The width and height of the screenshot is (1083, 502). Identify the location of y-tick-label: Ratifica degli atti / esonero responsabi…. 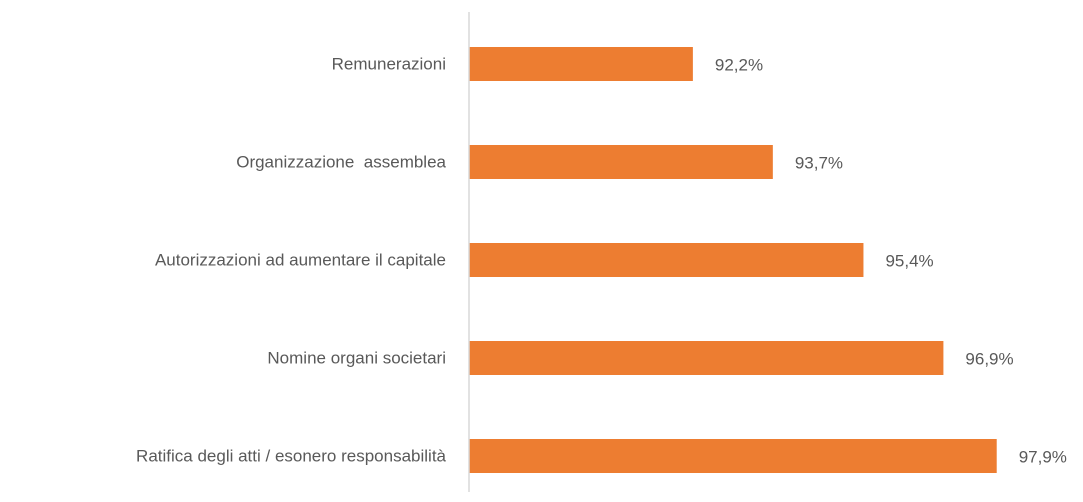
(291, 455).